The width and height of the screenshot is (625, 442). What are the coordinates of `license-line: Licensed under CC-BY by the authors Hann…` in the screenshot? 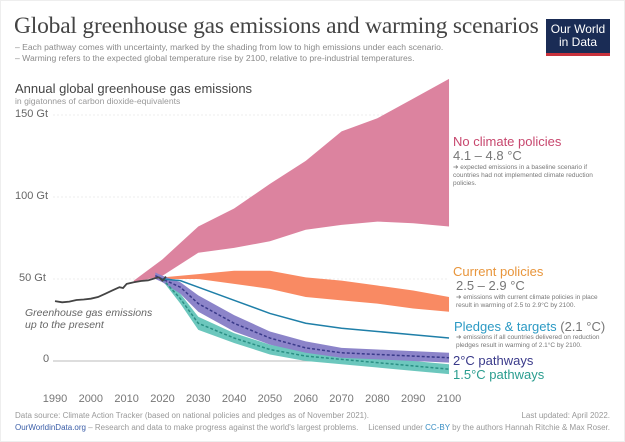 It's located at (489, 427).